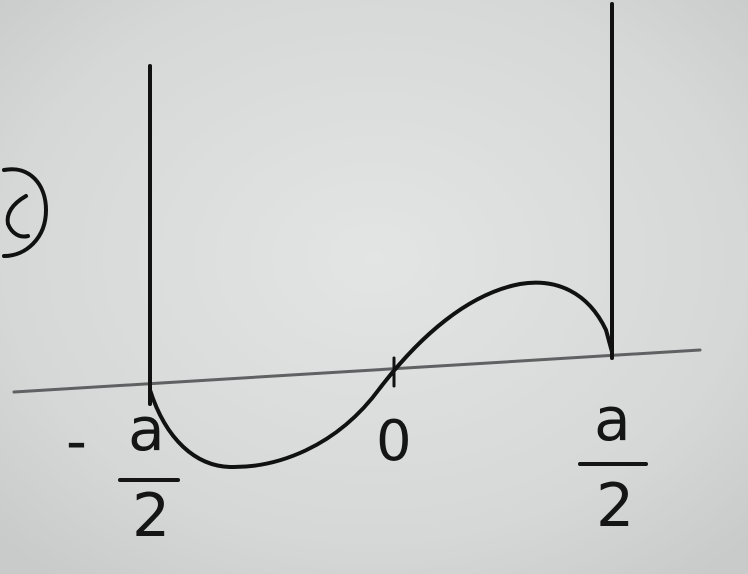 The width and height of the screenshot is (748, 574). What do you see at coordinates (151, 516) in the screenshot?
I see `left-label-denominator: 2` at bounding box center [151, 516].